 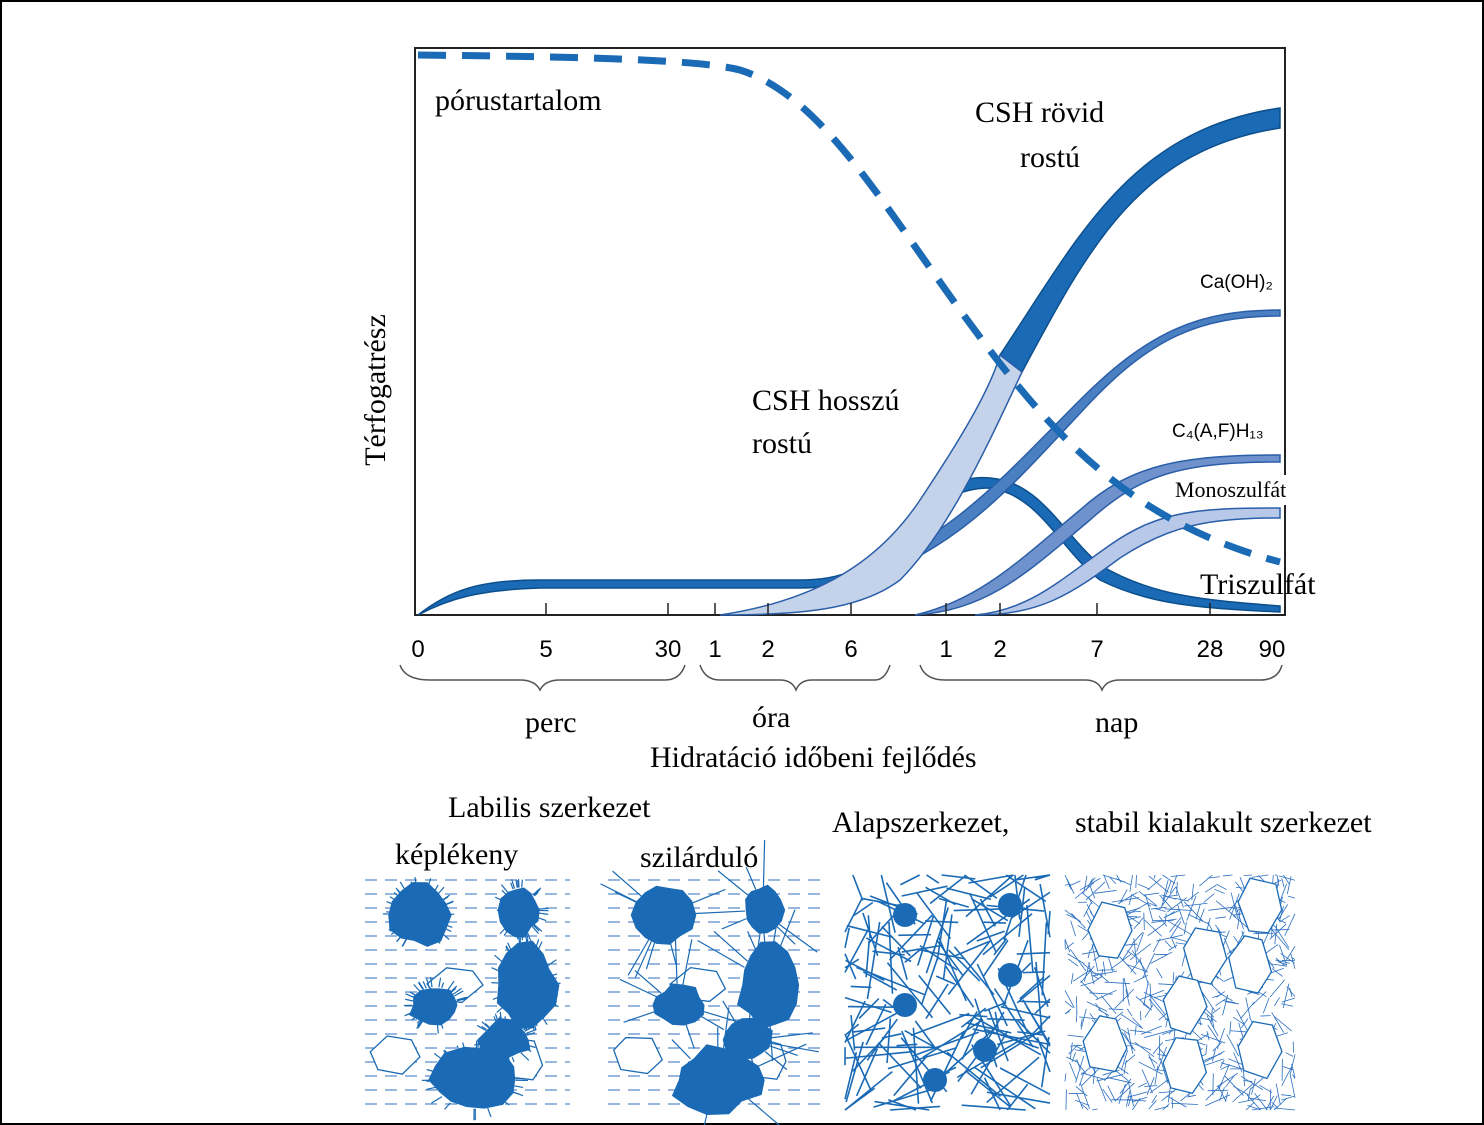 What do you see at coordinates (1230, 489) in the screenshot?
I see `curve-label: Monoszulfát` at bounding box center [1230, 489].